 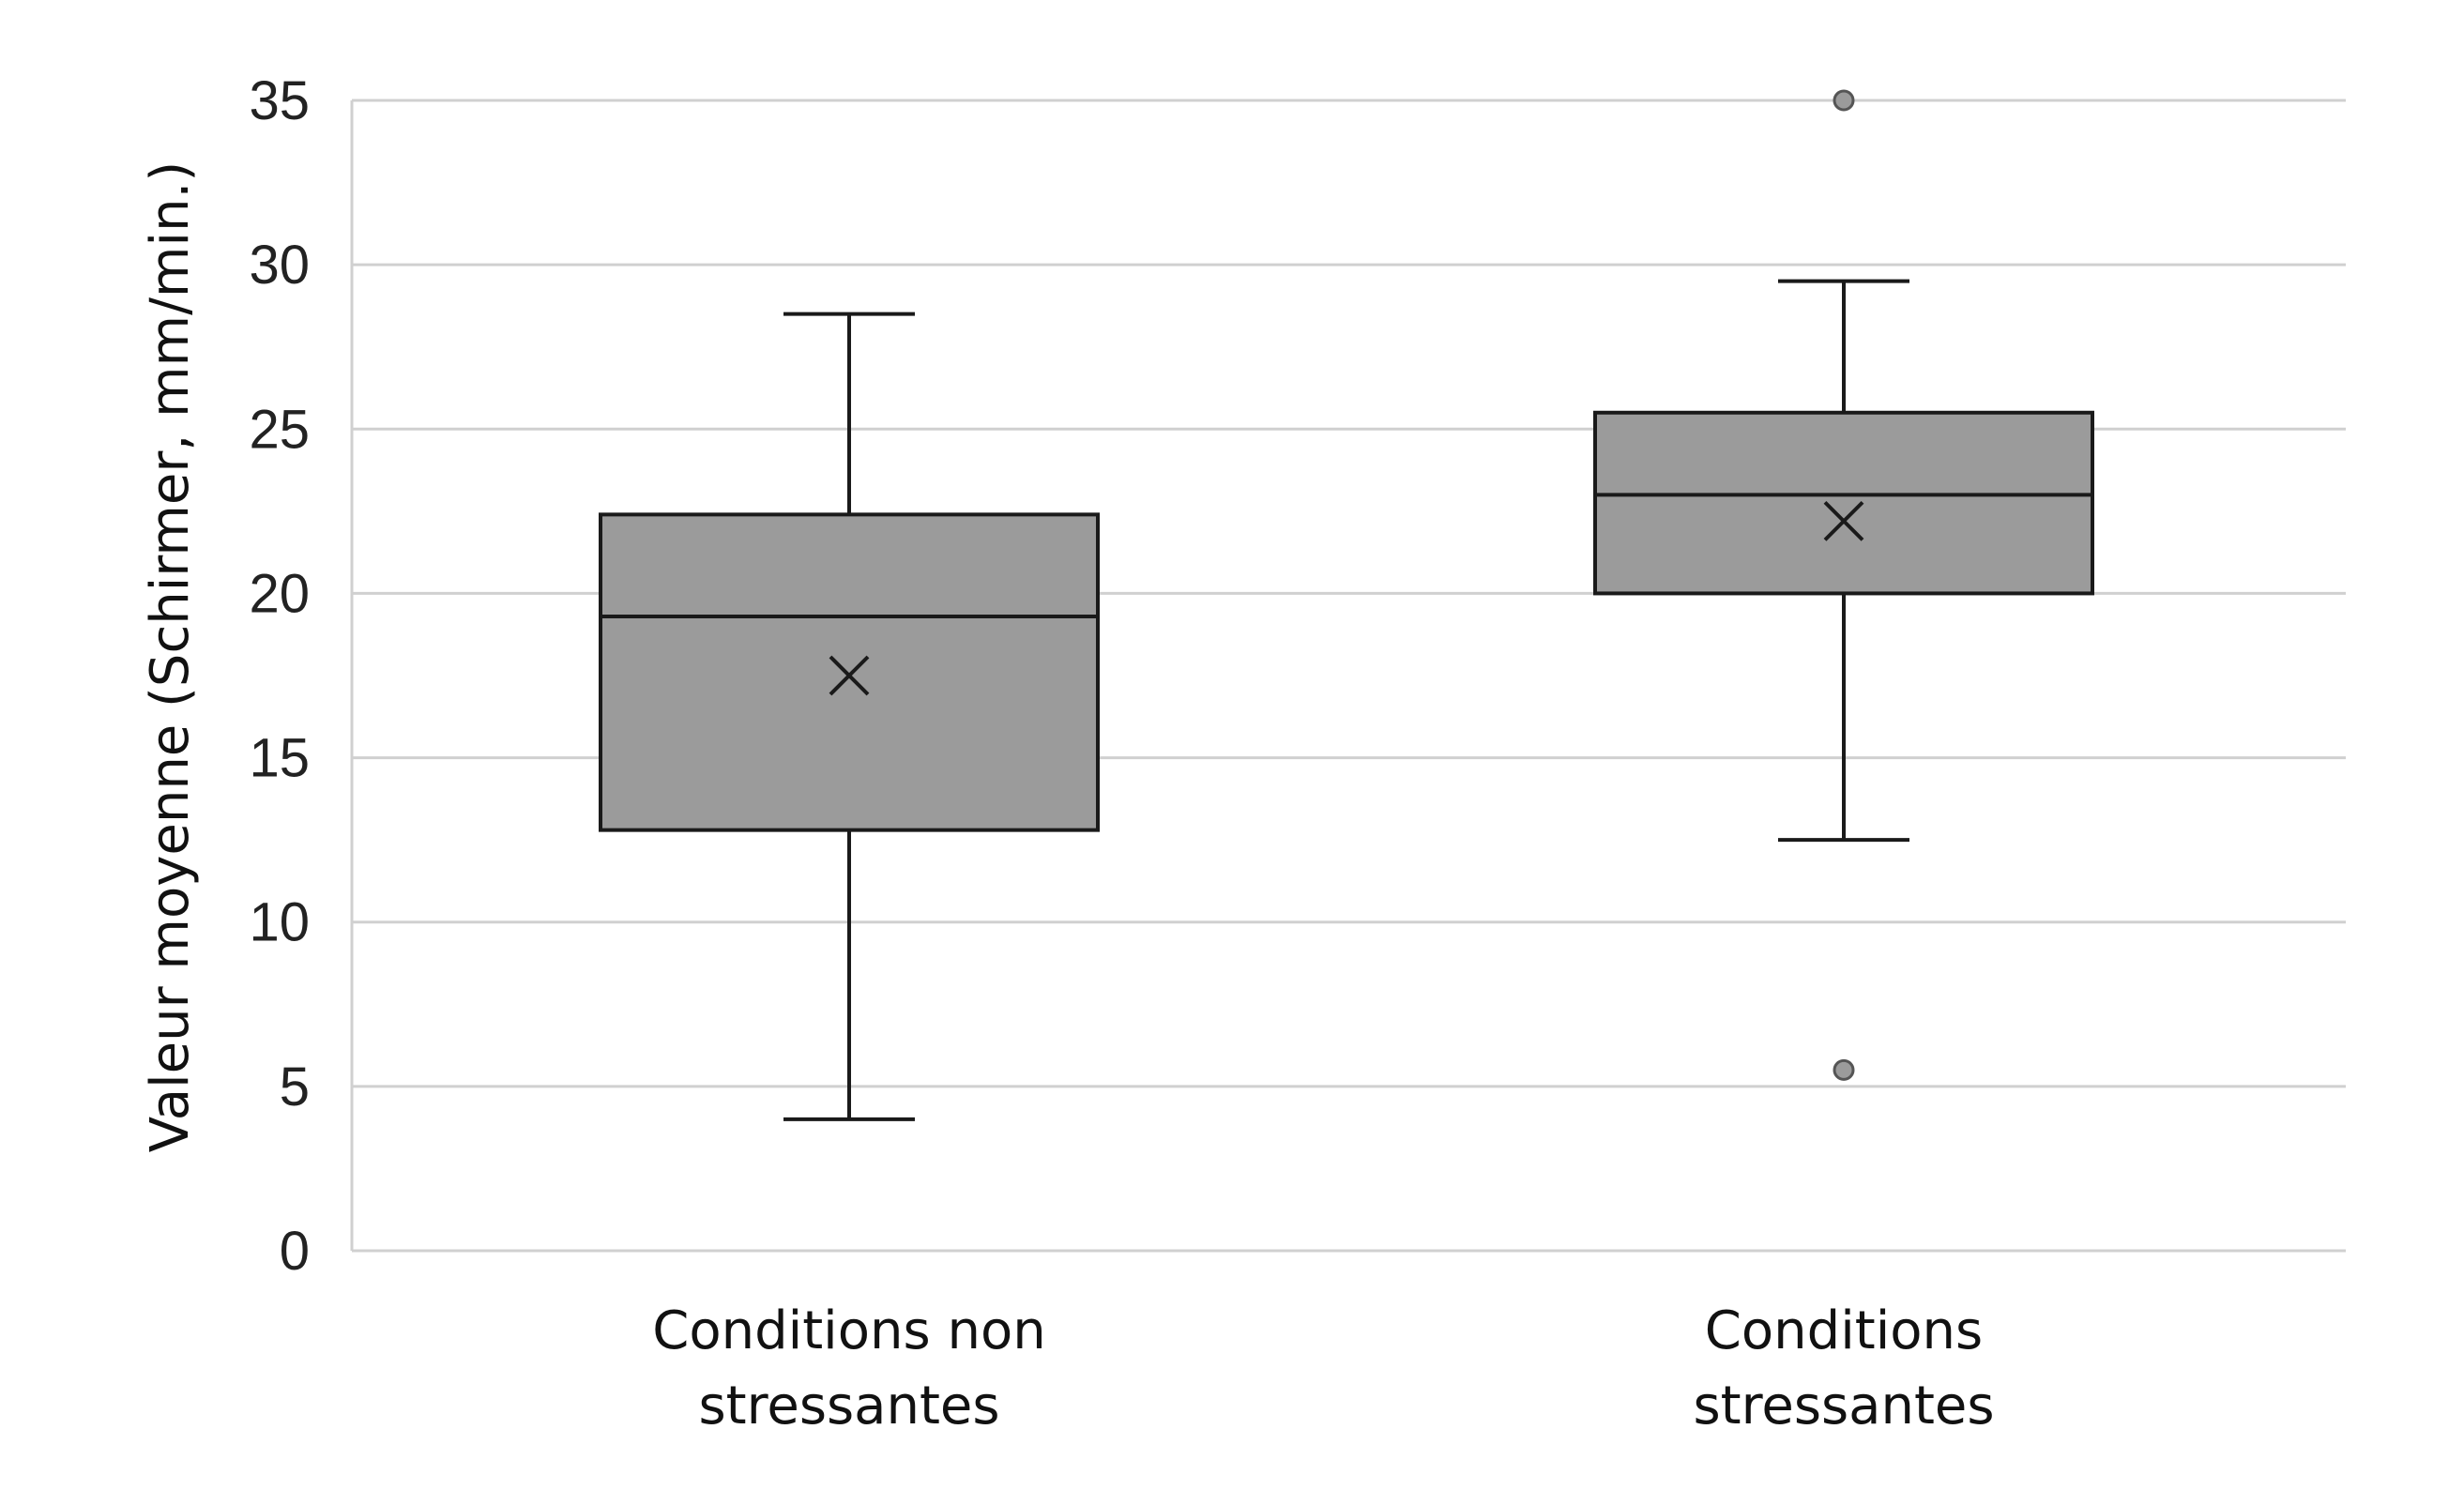 What do you see at coordinates (1843, 1368) in the screenshot?
I see `x-category-label: Conditions stressantes` at bounding box center [1843, 1368].